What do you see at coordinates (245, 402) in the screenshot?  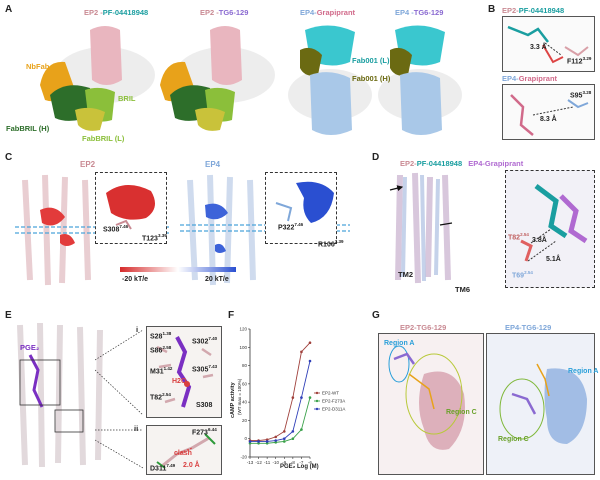 I see `chart-f-ytick-label: 40` at bounding box center [245, 402].